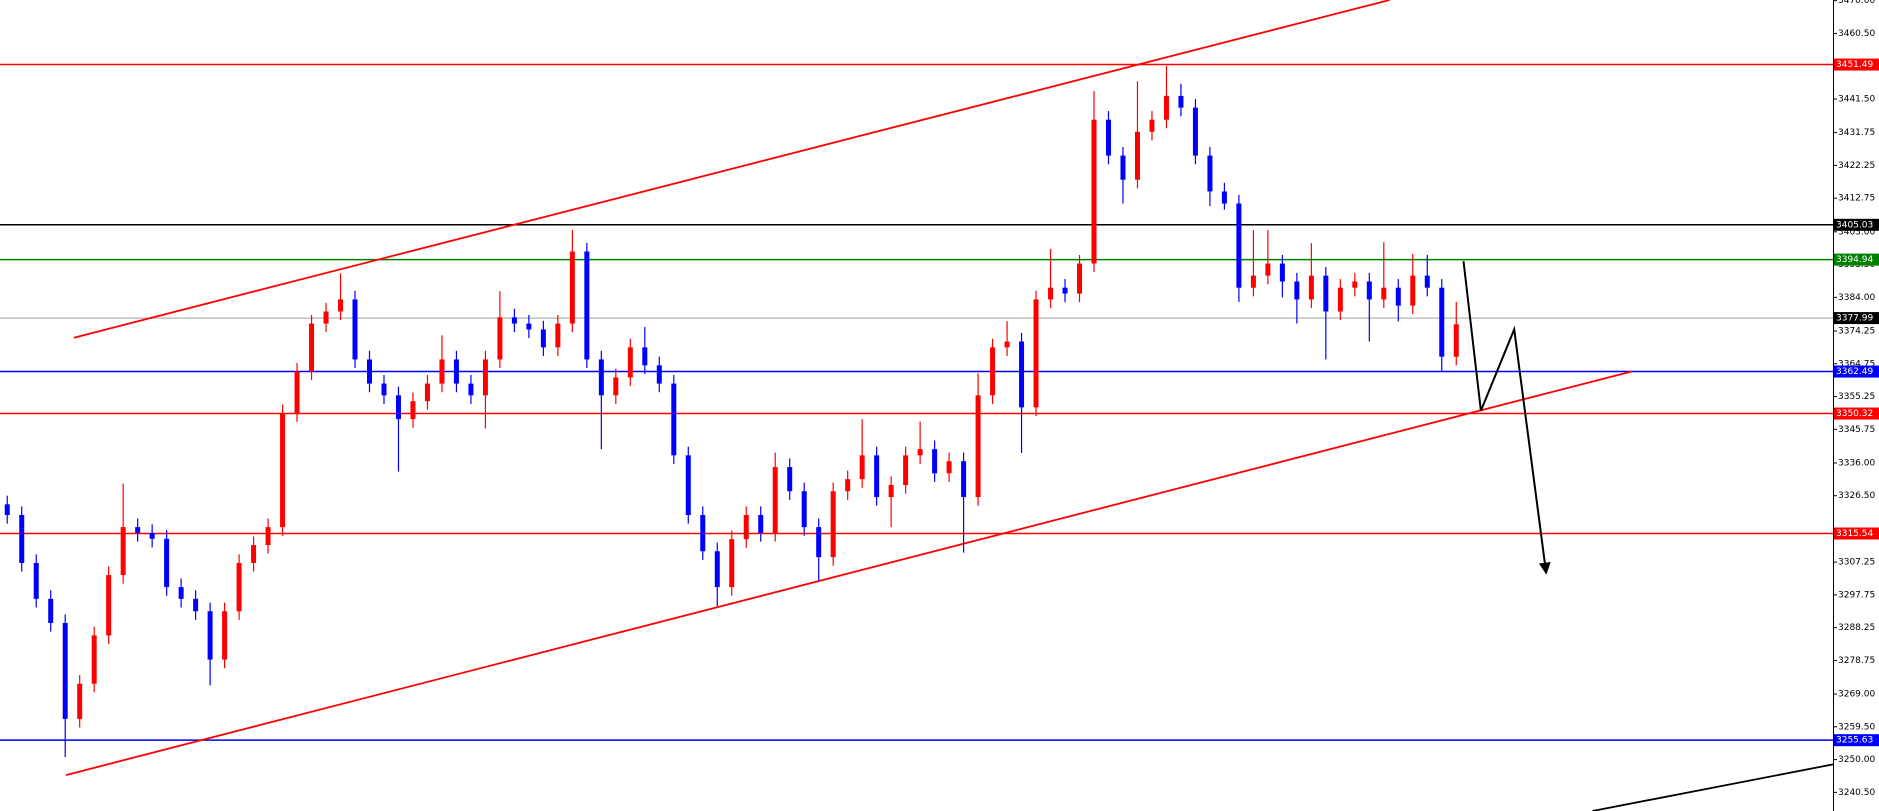 The image size is (1879, 811). What do you see at coordinates (1856, 133) in the screenshot?
I see `y-tick-label: 3431.75` at bounding box center [1856, 133].